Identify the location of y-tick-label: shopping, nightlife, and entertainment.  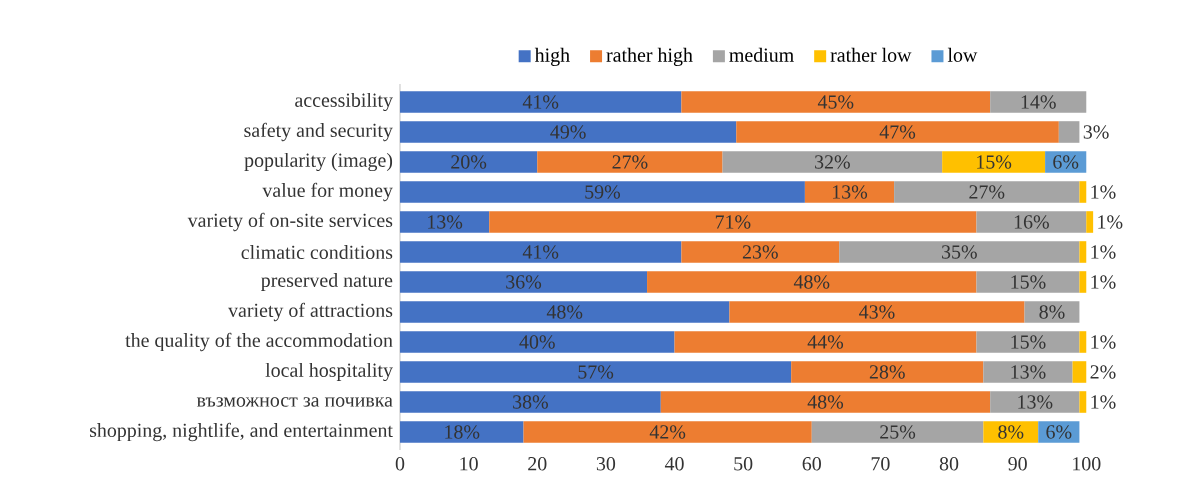
(241, 432).